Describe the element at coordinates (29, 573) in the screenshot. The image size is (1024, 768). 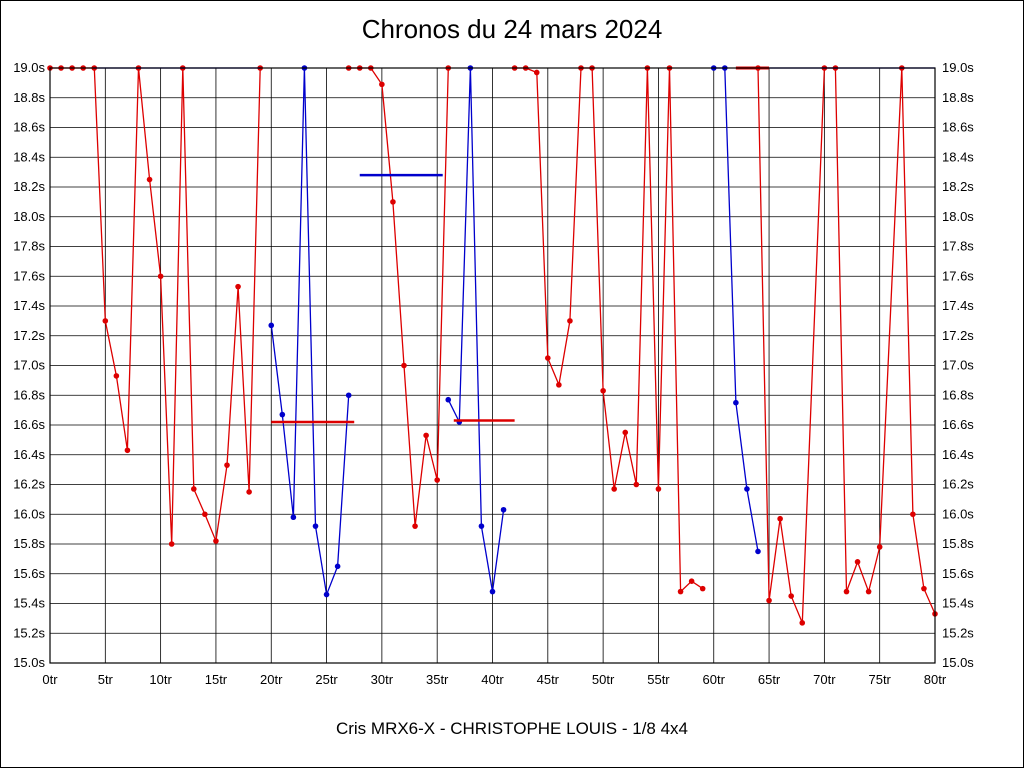
I see `y-tick-label-left: 15.6s` at that location.